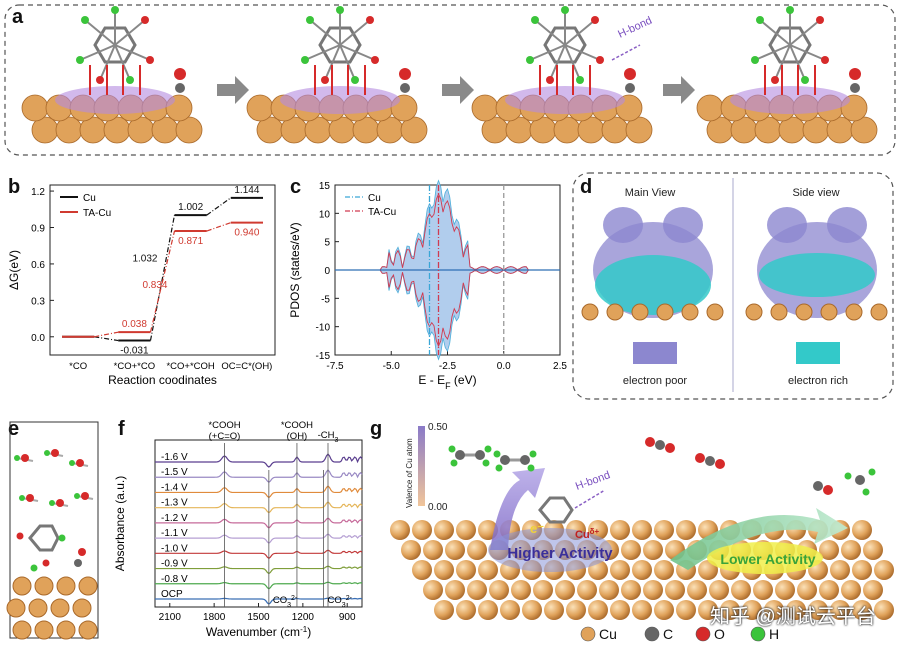 The image size is (903, 653). Describe the element at coordinates (89, 198) in the screenshot. I see `legend-label: Cu` at that location.